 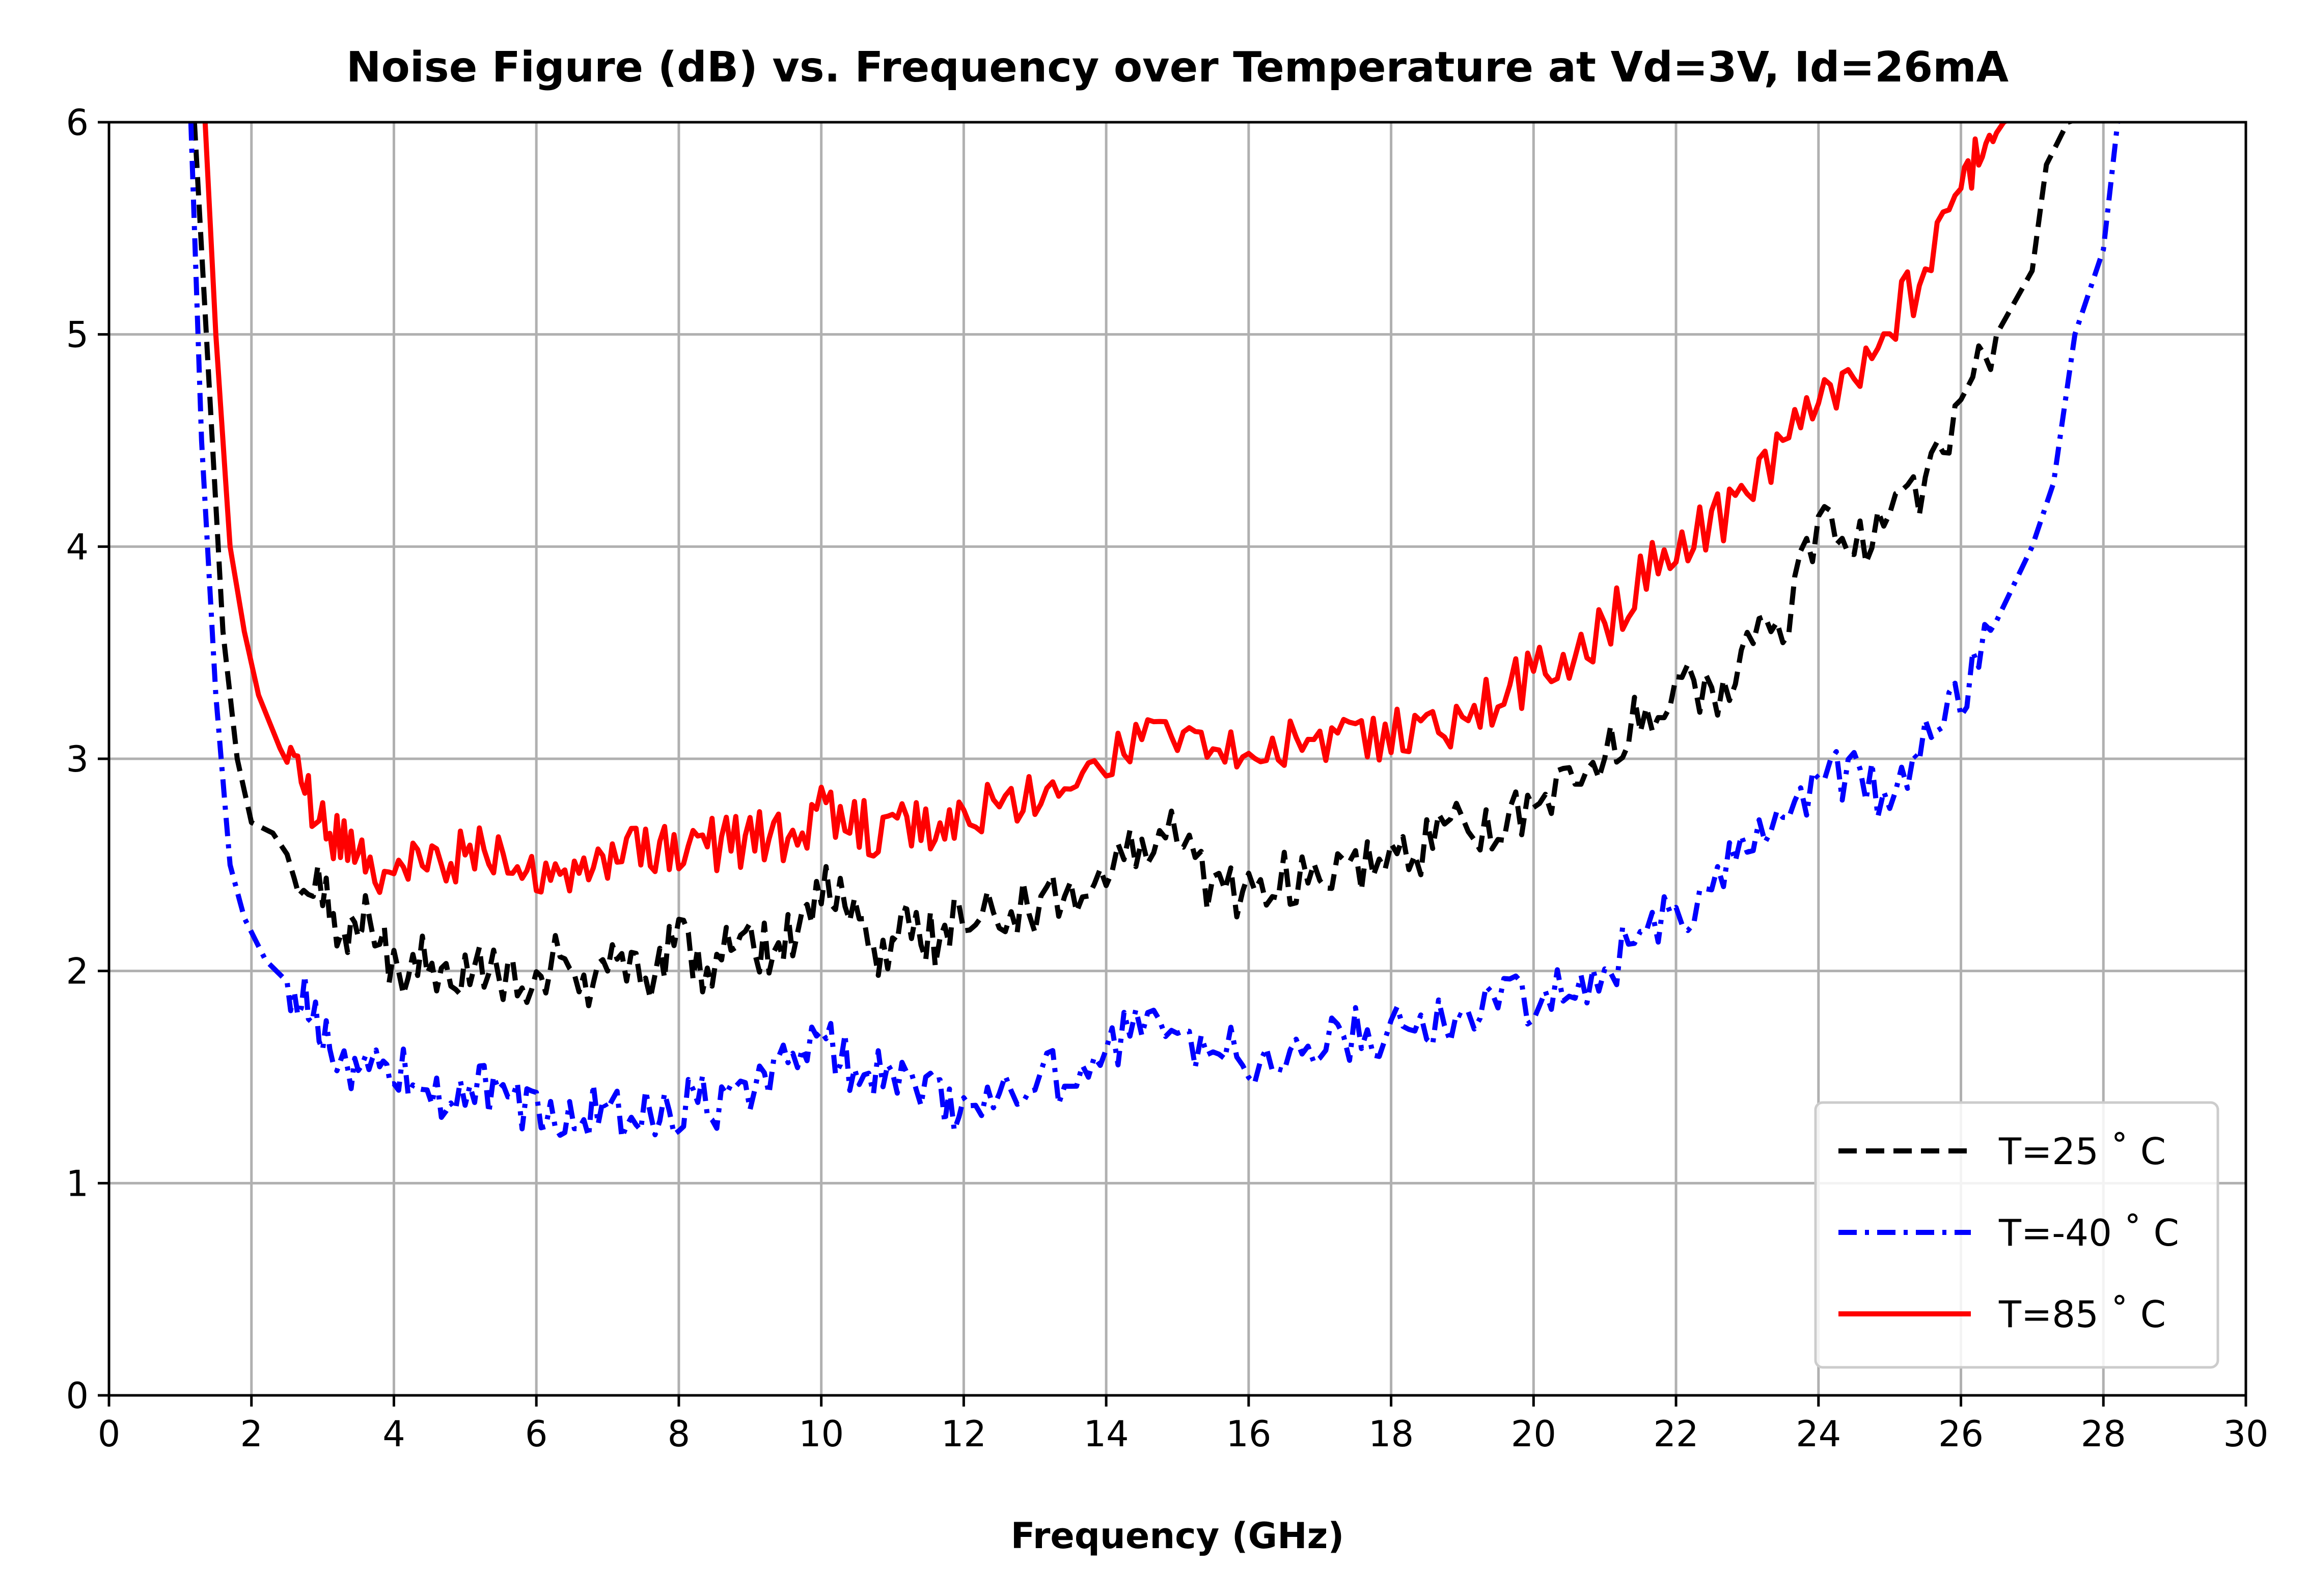 What do you see at coordinates (77, 1396) in the screenshot?
I see `y-tick-label: 0` at bounding box center [77, 1396].